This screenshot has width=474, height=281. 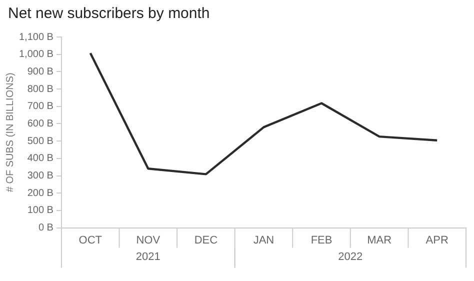 I want to click on y-axis-title: # OF SUBS (IN BILLIONS), so click(x=10, y=132).